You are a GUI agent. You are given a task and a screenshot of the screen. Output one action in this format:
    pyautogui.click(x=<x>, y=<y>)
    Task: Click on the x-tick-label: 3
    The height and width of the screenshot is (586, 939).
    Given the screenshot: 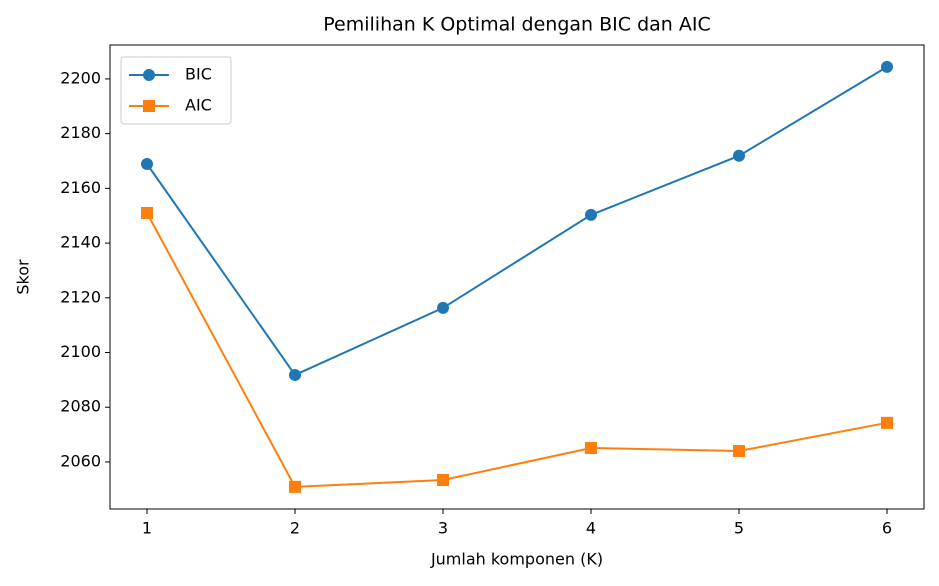 What is the action you would take?
    pyautogui.click(x=443, y=528)
    